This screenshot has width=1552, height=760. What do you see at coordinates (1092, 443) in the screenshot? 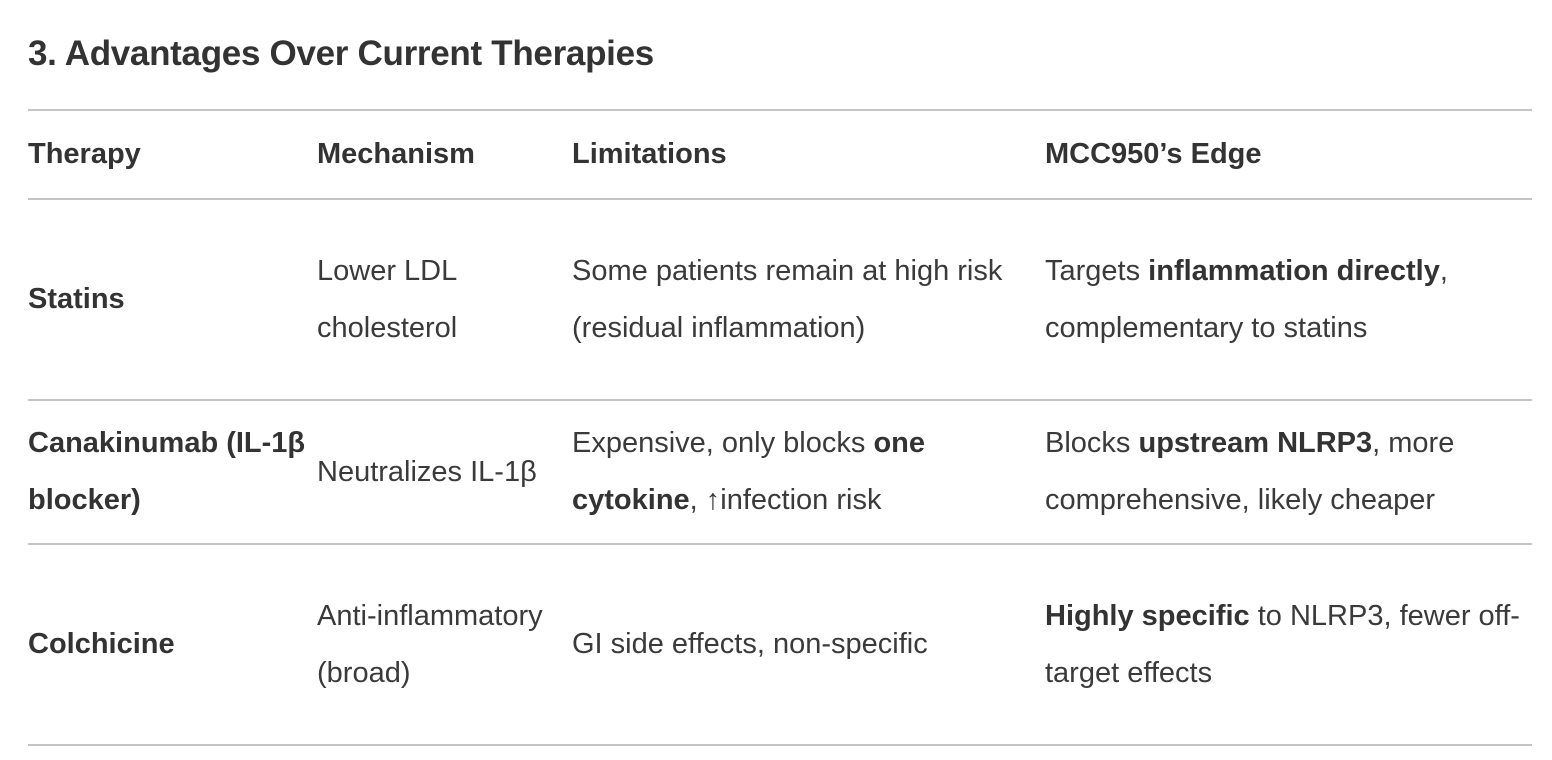
I see `edge-text: Blocks` at bounding box center [1092, 443].